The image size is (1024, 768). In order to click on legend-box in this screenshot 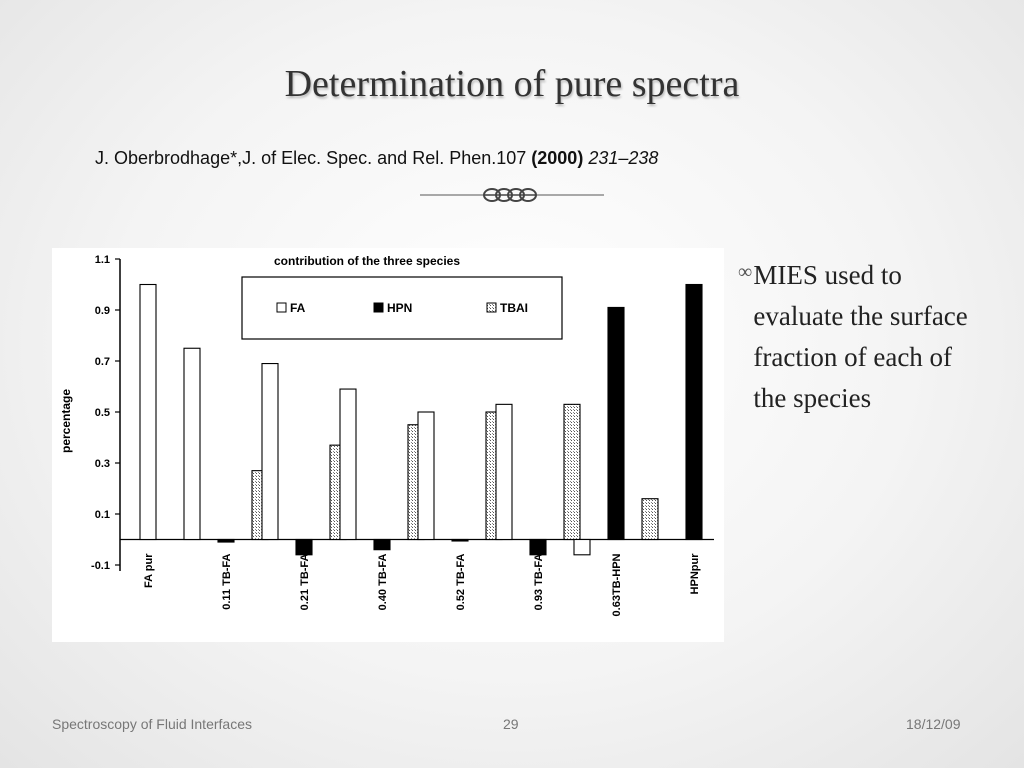, I will do `click(402, 308)`.